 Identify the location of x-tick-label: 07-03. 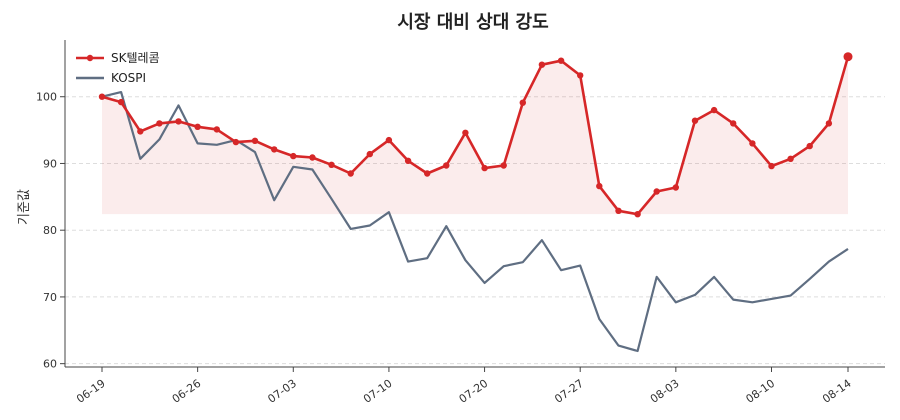
(282, 391).